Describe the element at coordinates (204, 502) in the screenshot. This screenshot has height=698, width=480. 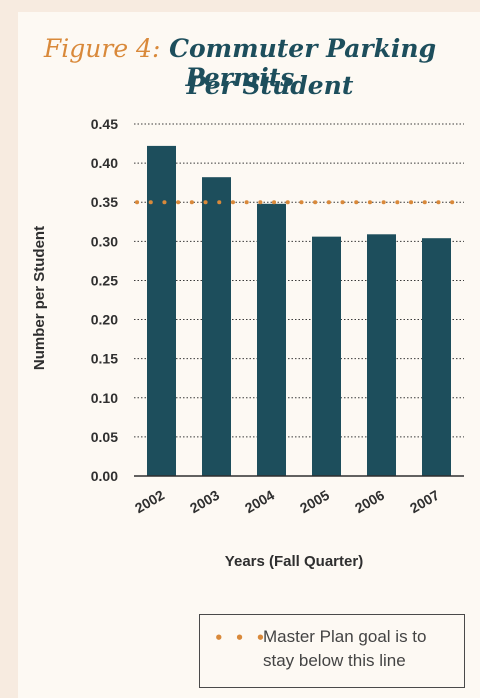
I see `x-tick-label: 2003` at that location.